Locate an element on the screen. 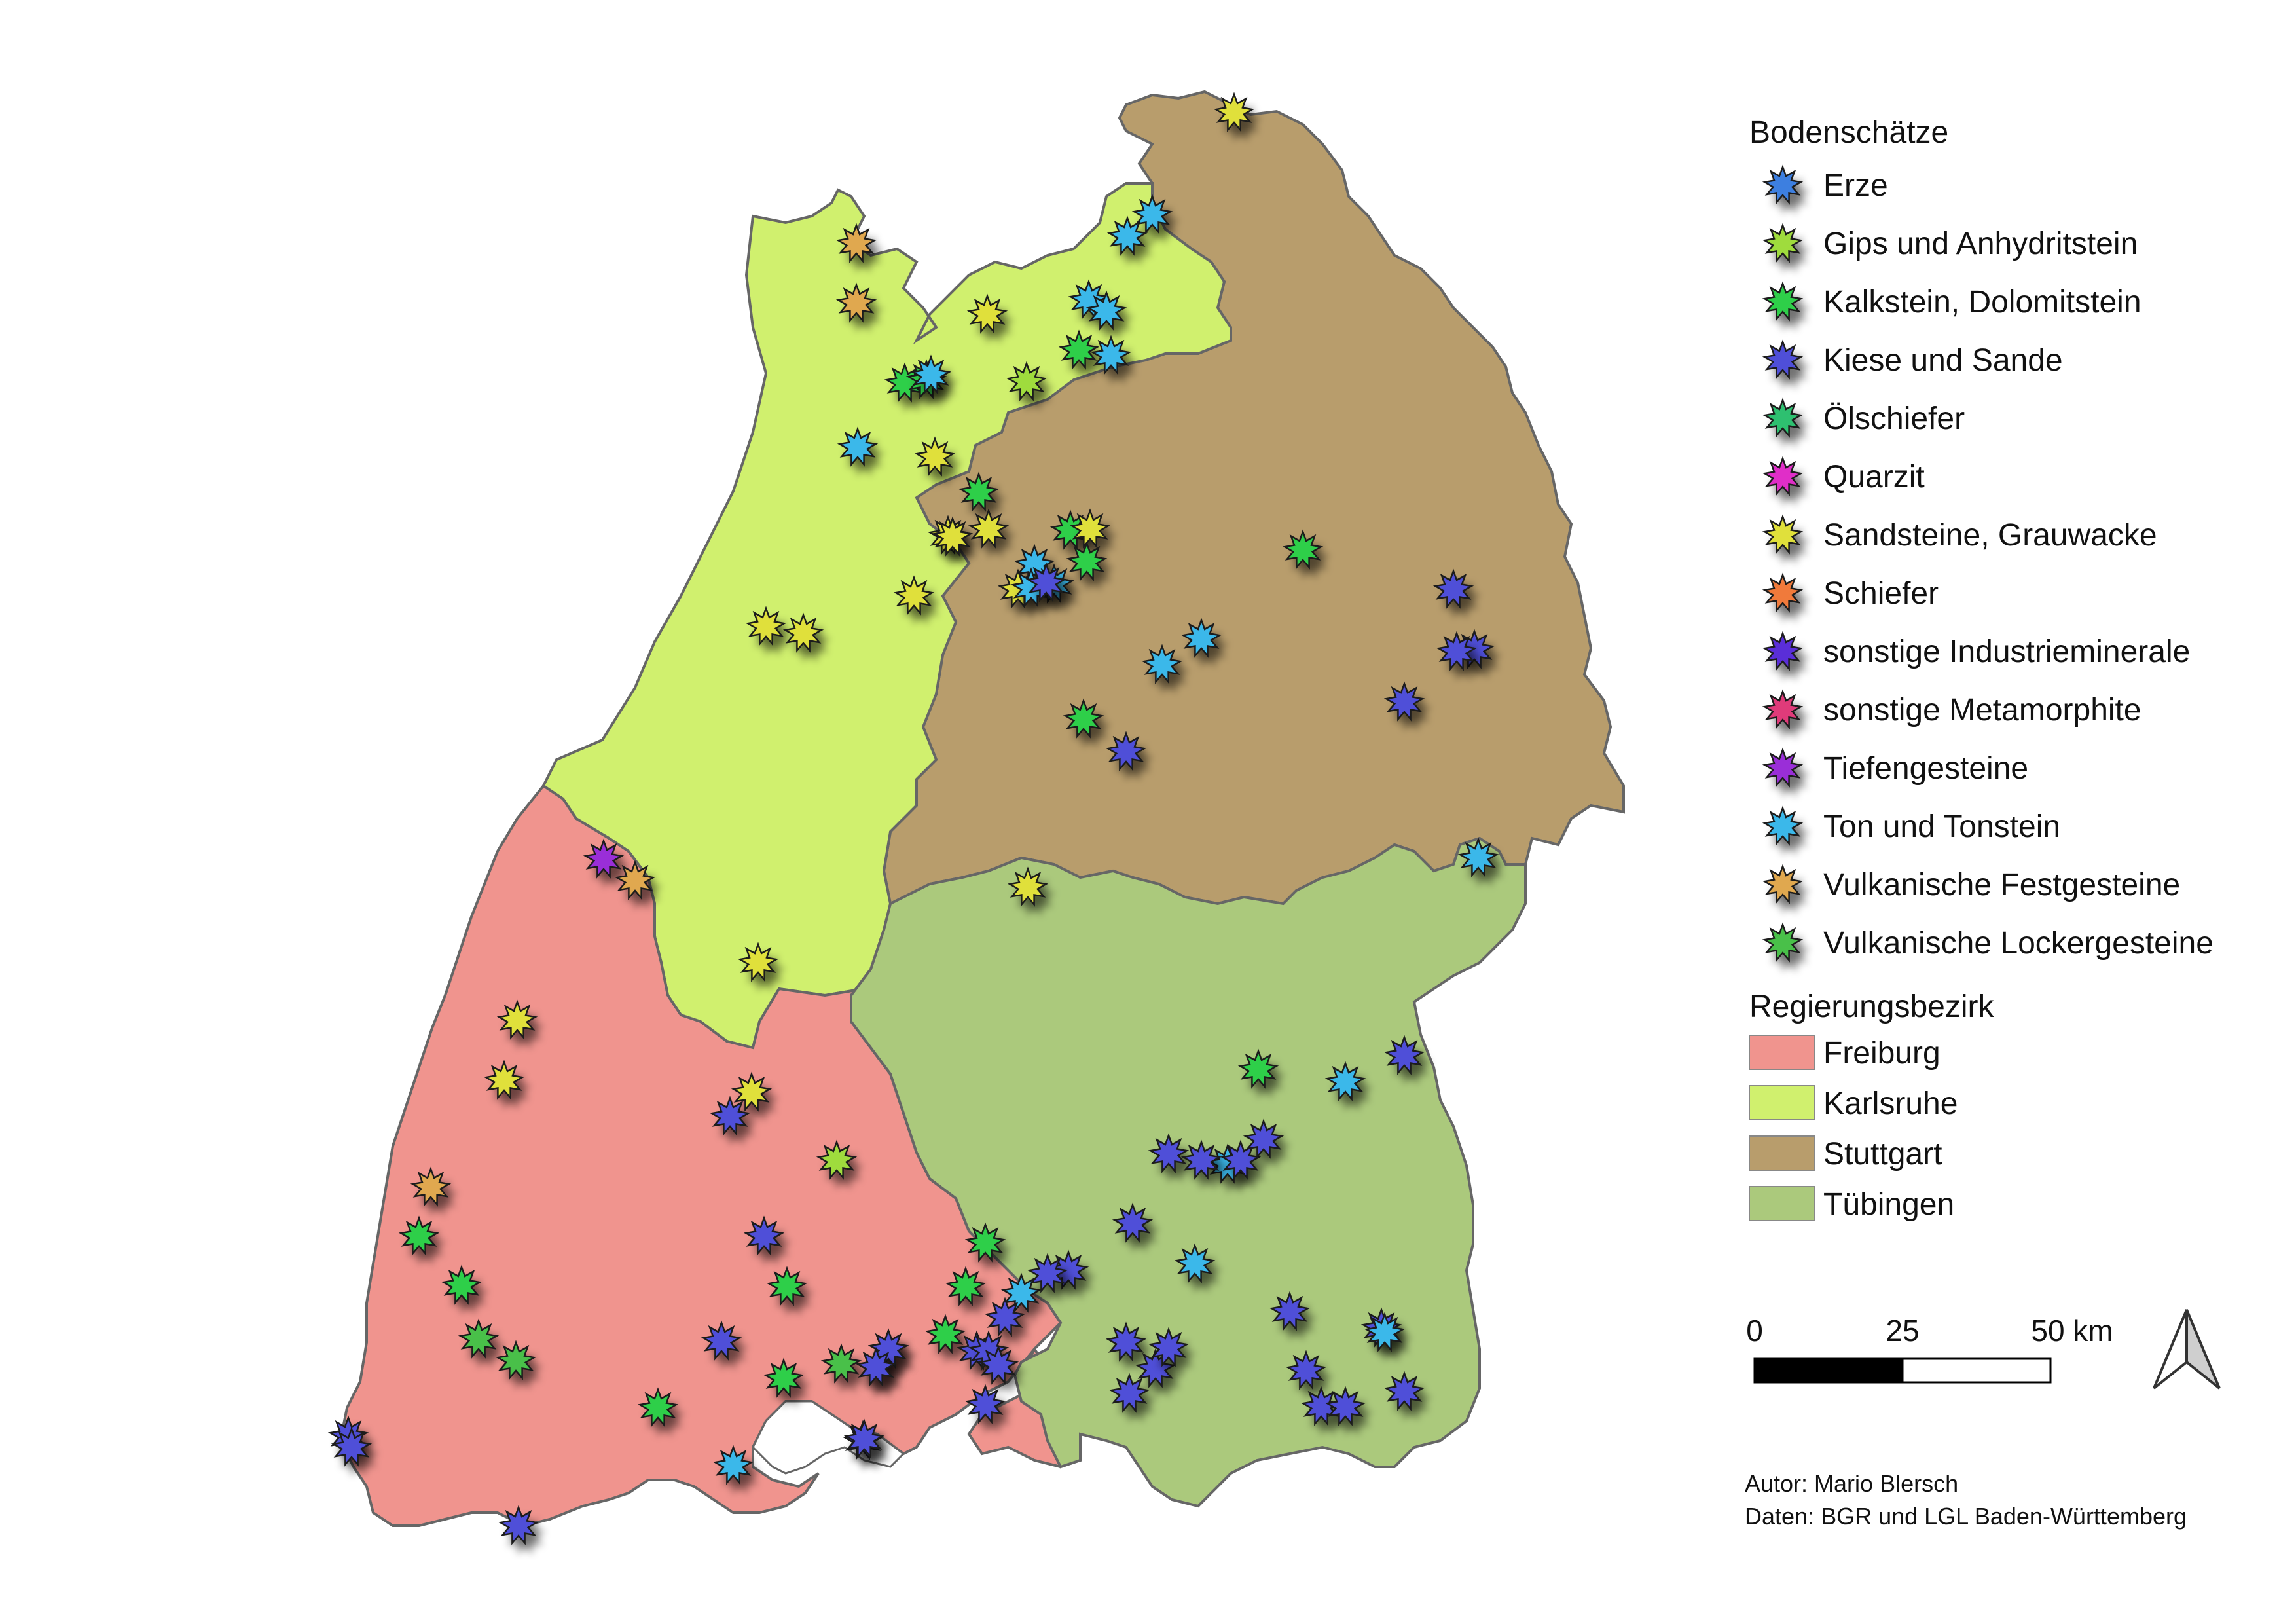  scale-bar: 0 25 50 km is located at coordinates (1929, 1349).